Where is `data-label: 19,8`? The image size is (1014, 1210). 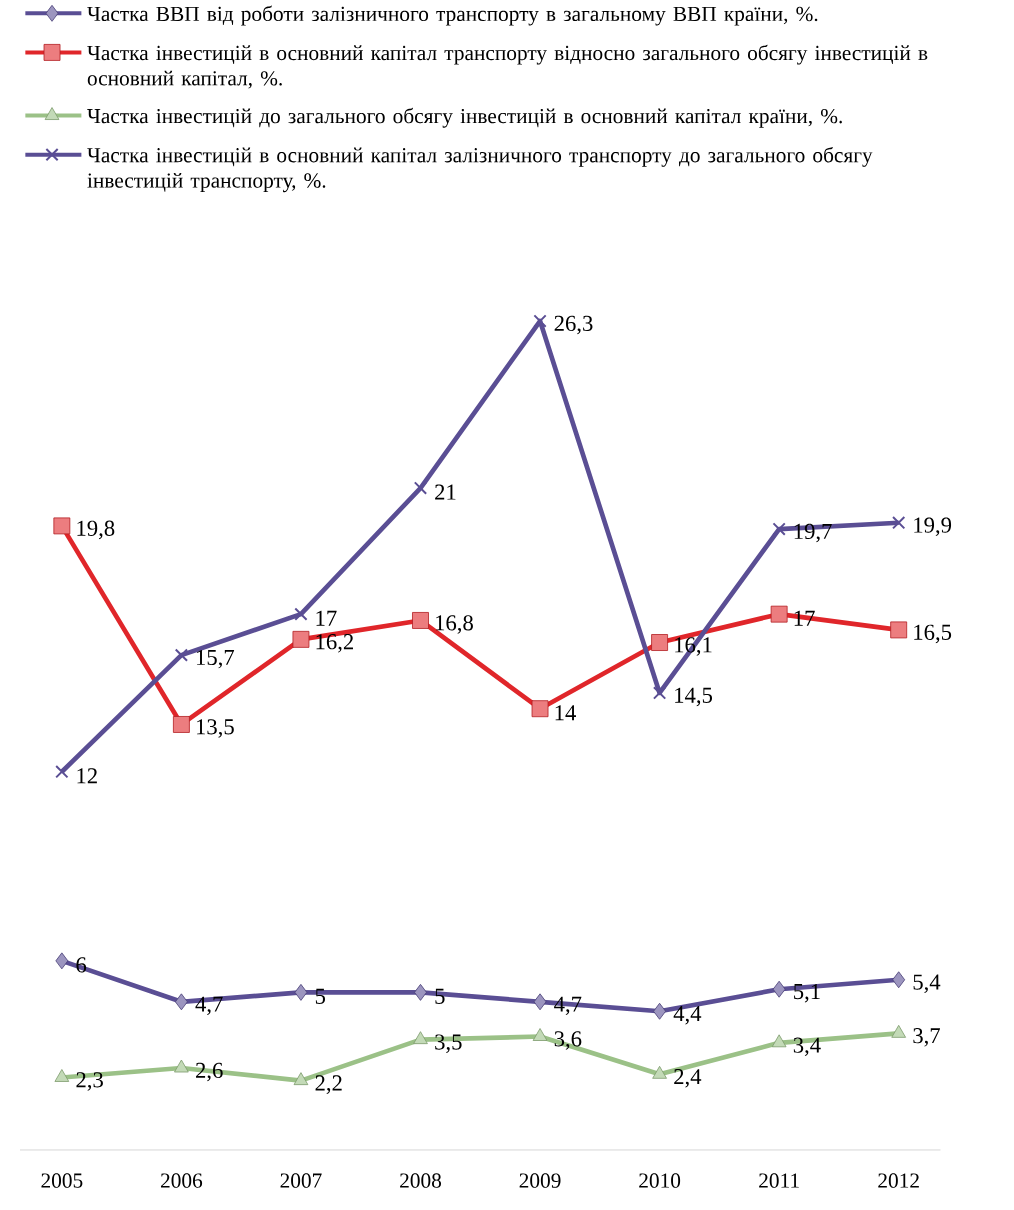
data-label: 19,8 is located at coordinates (96, 530).